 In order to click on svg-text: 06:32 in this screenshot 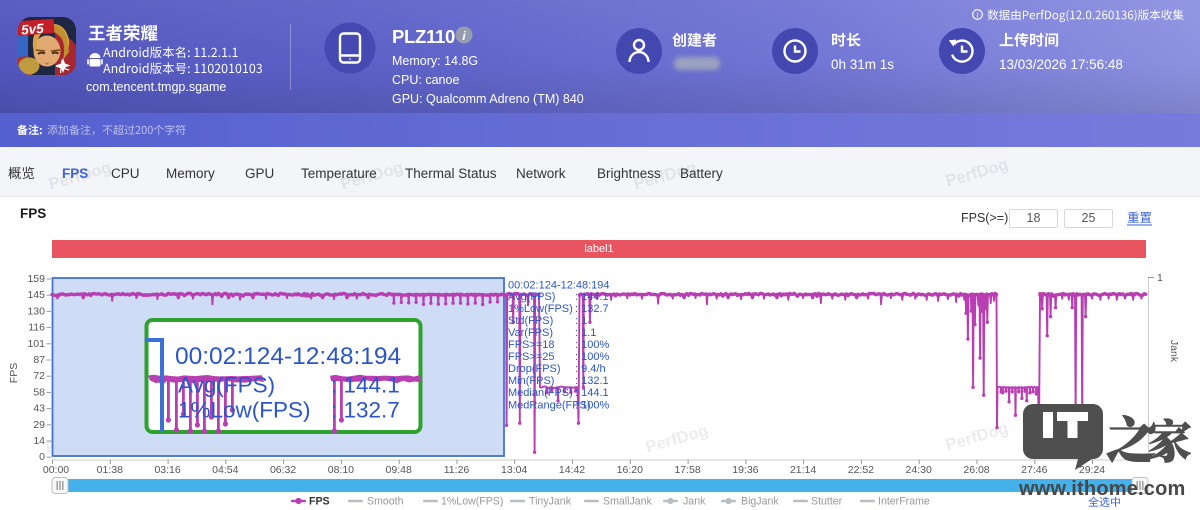, I will do `click(283, 470)`.